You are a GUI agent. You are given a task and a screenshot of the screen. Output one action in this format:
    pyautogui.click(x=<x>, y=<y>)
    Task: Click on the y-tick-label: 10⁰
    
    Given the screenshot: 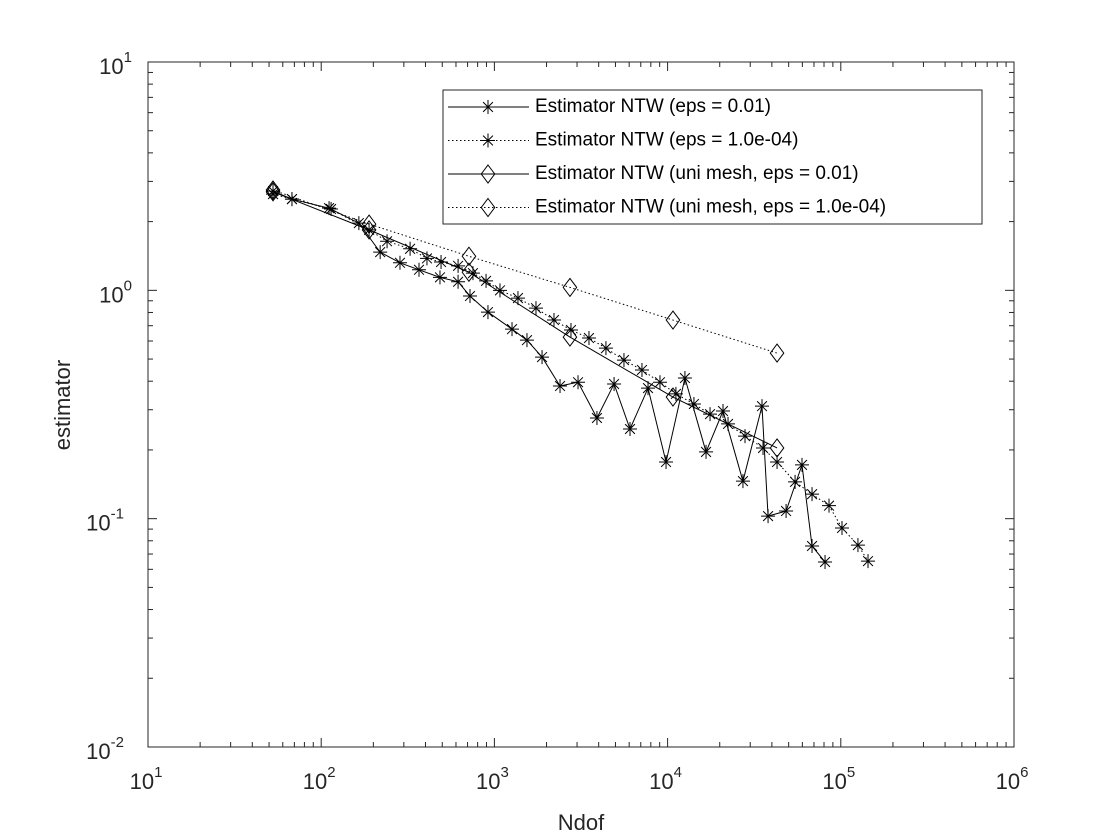 What is the action you would take?
    pyautogui.click(x=115, y=292)
    